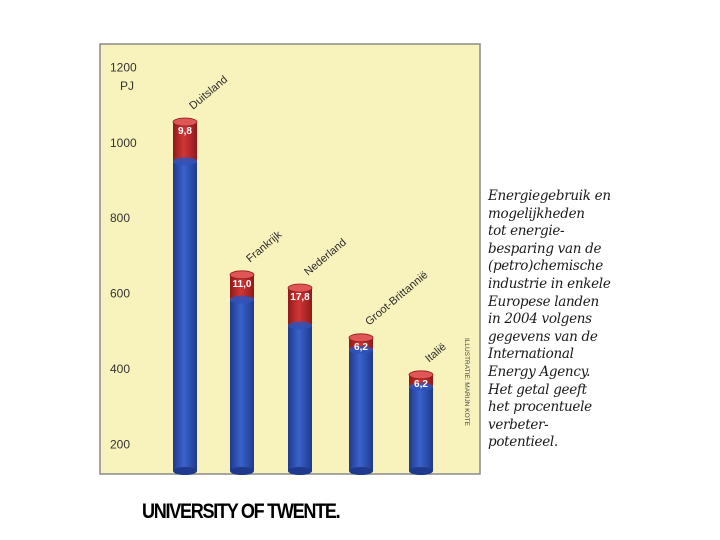  I want to click on bar-base-Italië, so click(421, 428).